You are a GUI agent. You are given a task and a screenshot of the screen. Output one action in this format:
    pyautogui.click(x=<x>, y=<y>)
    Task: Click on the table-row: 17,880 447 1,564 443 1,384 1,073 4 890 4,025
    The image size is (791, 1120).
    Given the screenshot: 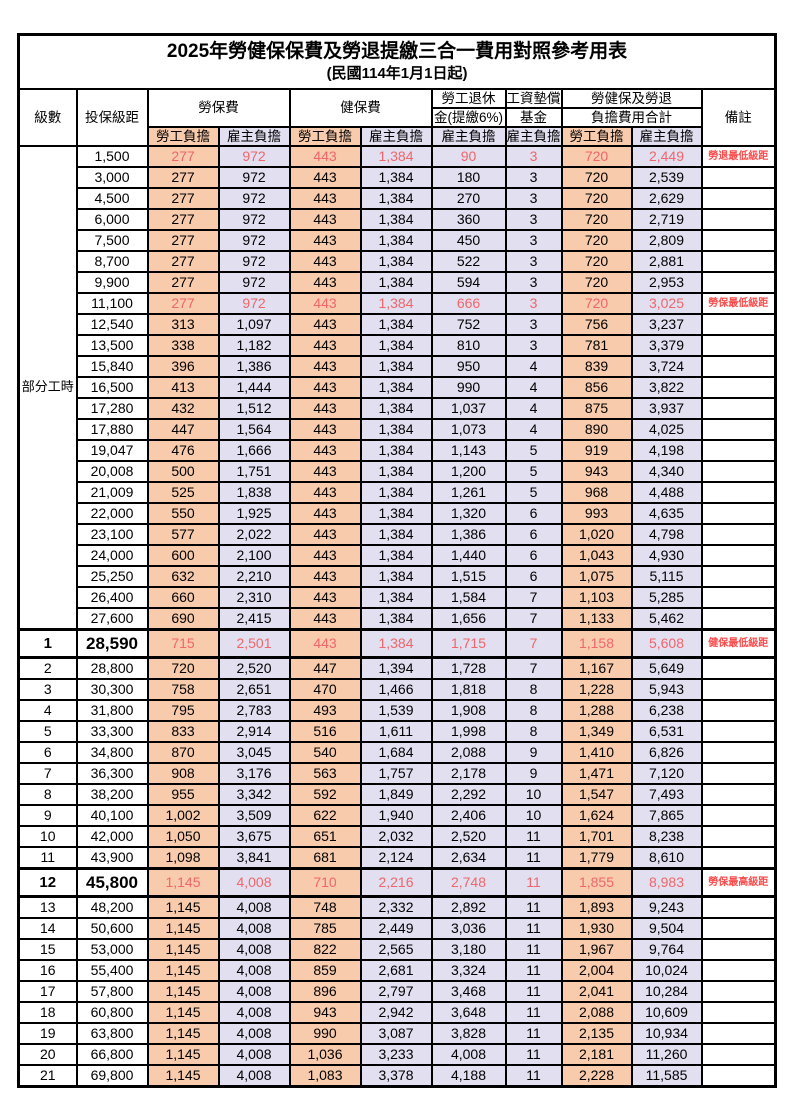 What is the action you would take?
    pyautogui.click(x=398, y=429)
    